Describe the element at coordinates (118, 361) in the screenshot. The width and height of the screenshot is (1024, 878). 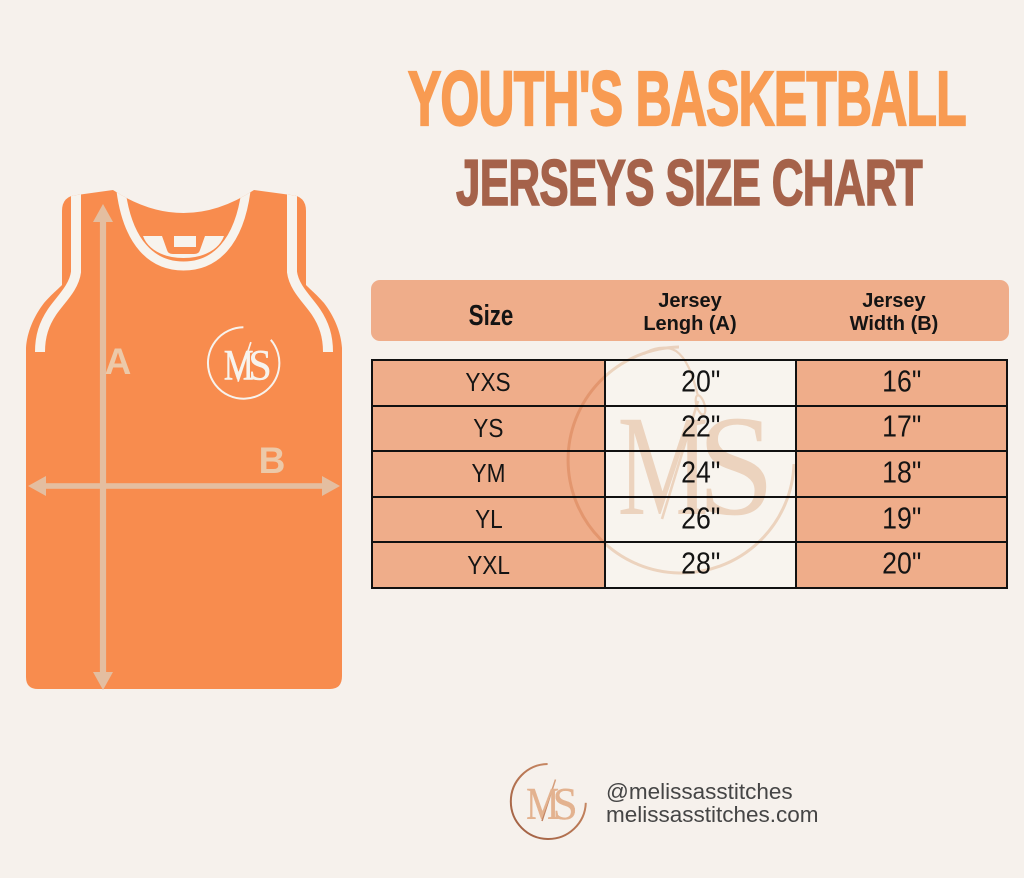
I see `svg-text: A` at that location.